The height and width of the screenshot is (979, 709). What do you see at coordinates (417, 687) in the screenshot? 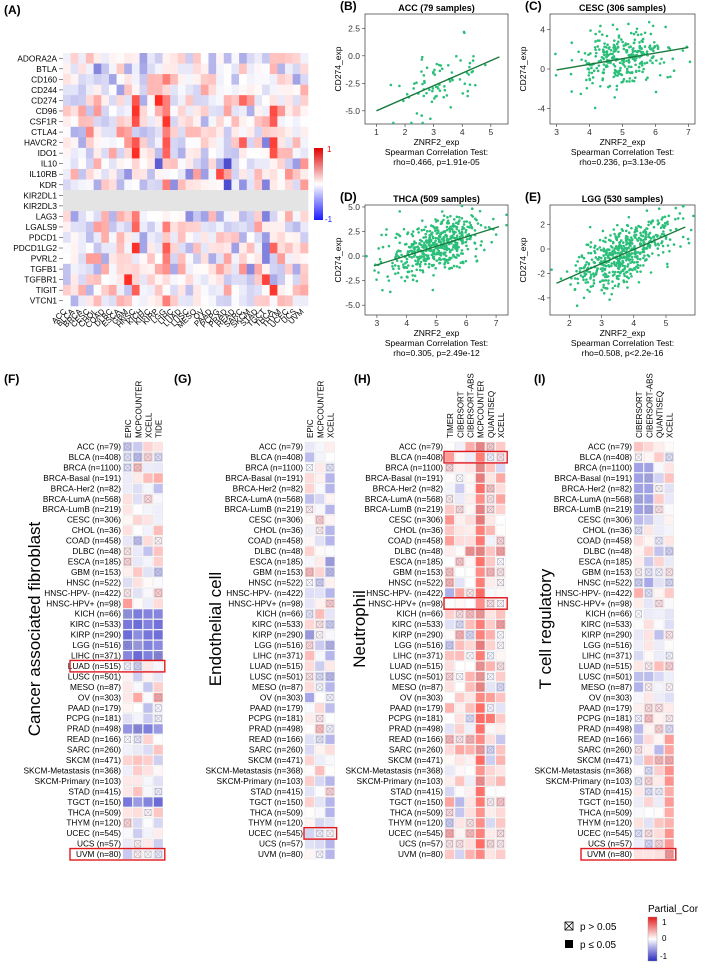
I see `cancer-row-label: MESO (n=87)` at bounding box center [417, 687].